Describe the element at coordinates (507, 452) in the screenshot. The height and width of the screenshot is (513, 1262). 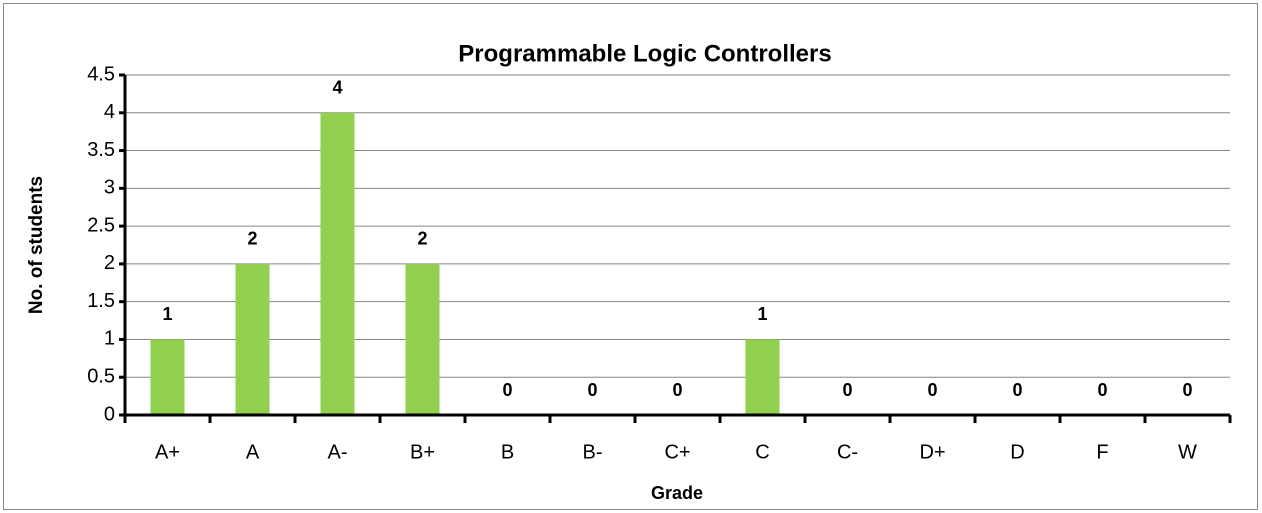
I see `x-tick-label: B` at that location.